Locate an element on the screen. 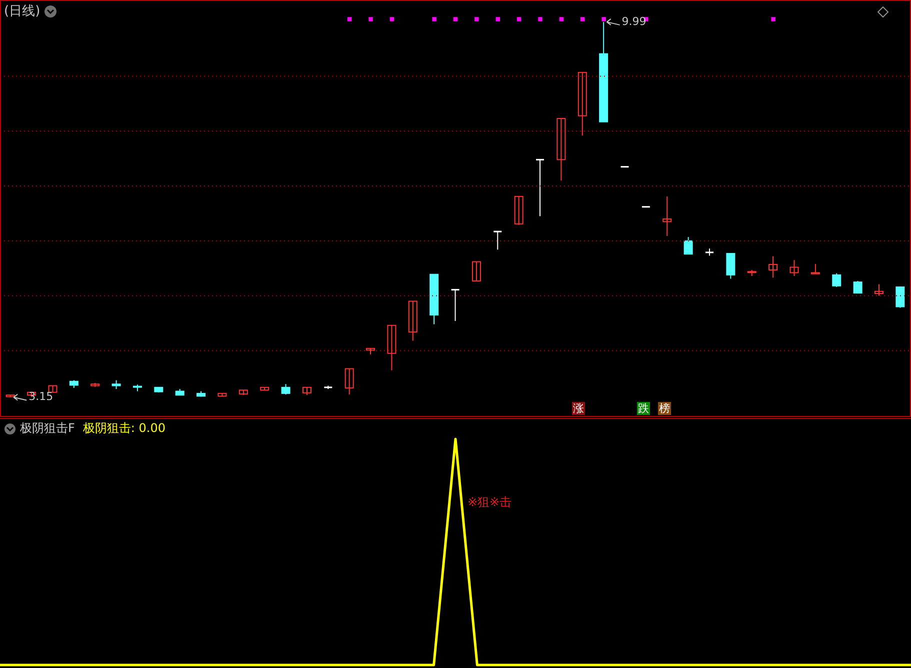  annotation: 榜 is located at coordinates (664, 408).